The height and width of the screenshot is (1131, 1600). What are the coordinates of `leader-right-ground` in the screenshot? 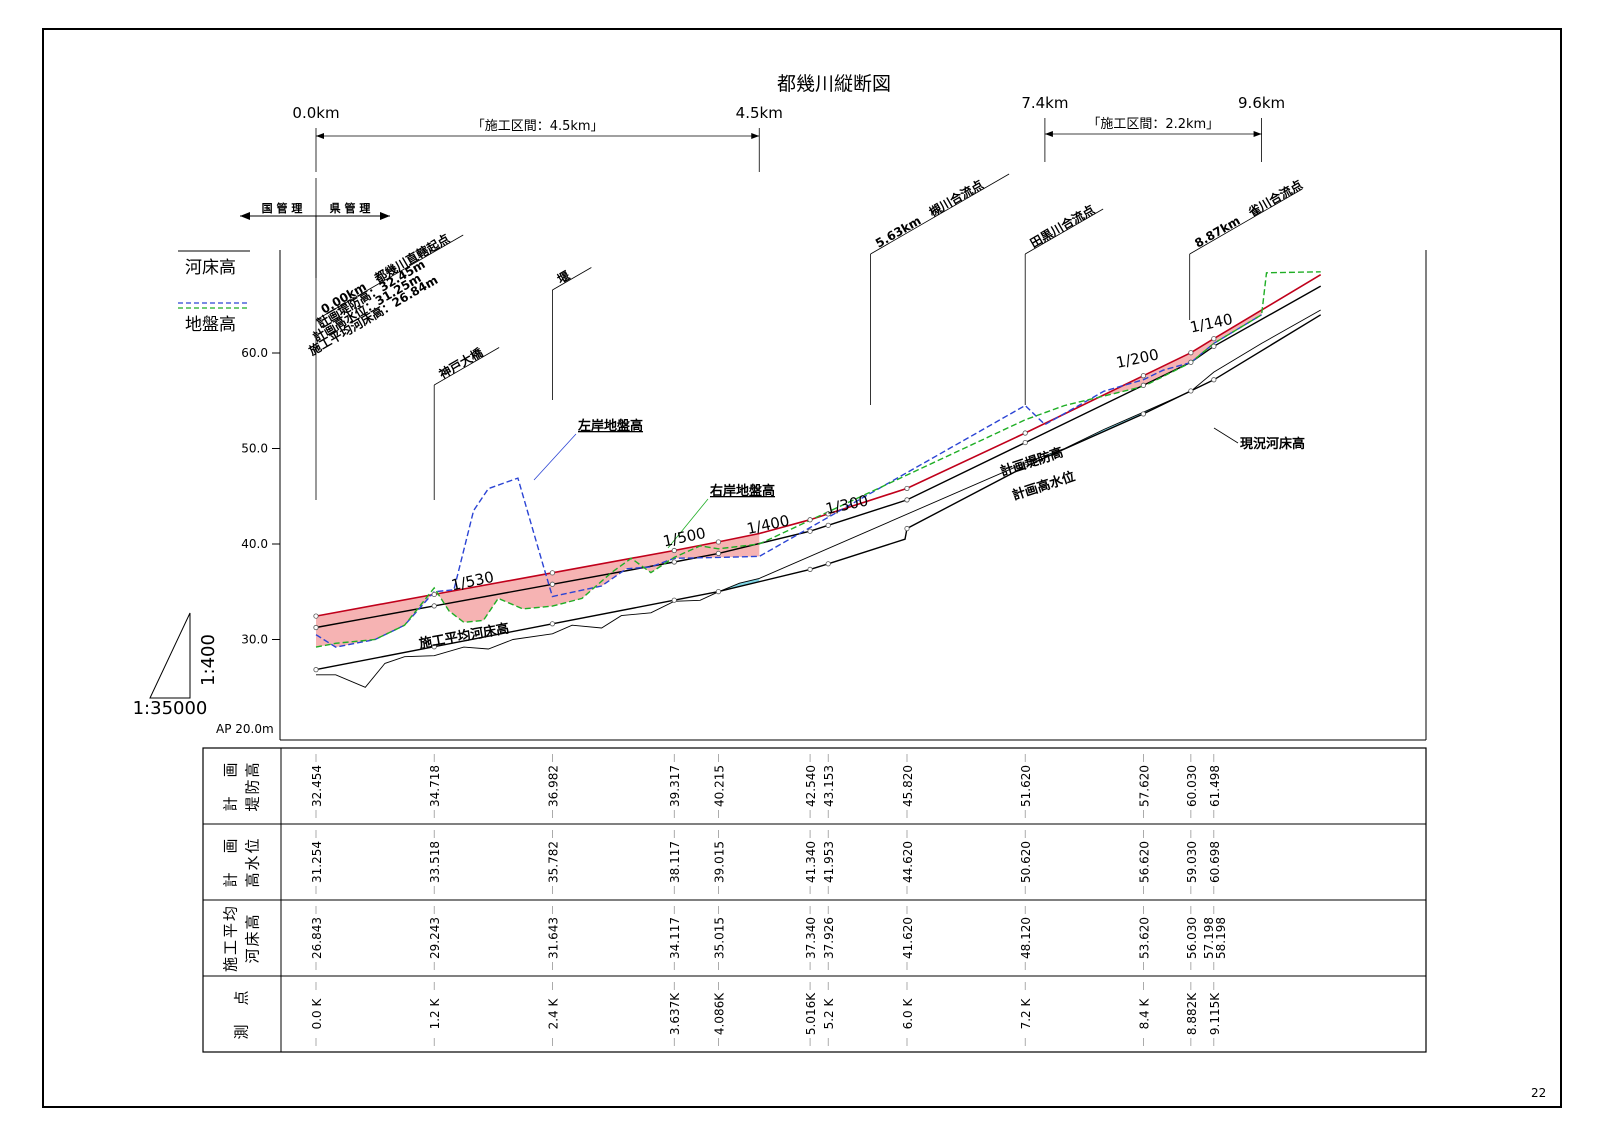 It's located at (688, 523).